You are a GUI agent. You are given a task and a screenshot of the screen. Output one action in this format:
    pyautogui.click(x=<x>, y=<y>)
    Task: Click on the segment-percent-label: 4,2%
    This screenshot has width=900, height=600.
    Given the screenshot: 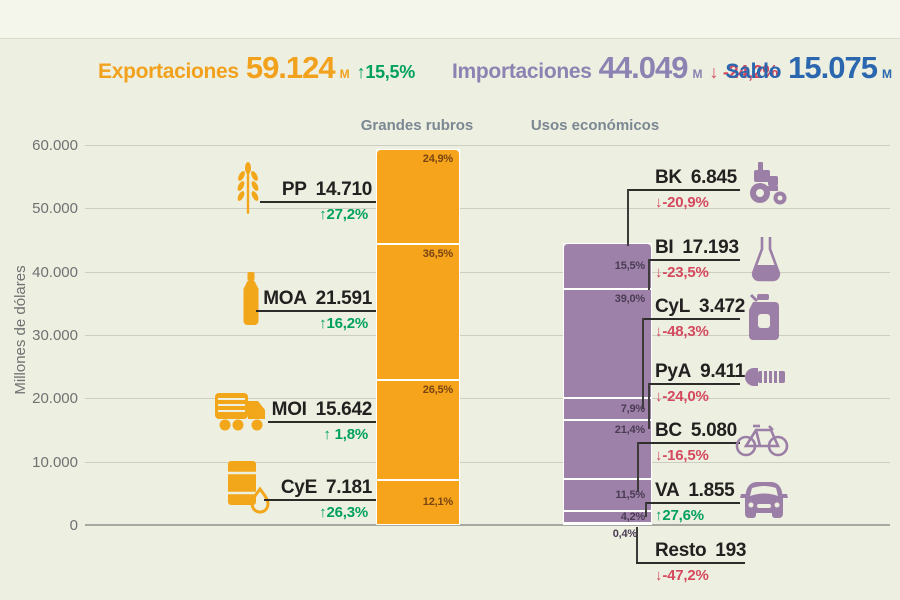 What is the action you would take?
    pyautogui.click(x=632, y=517)
    